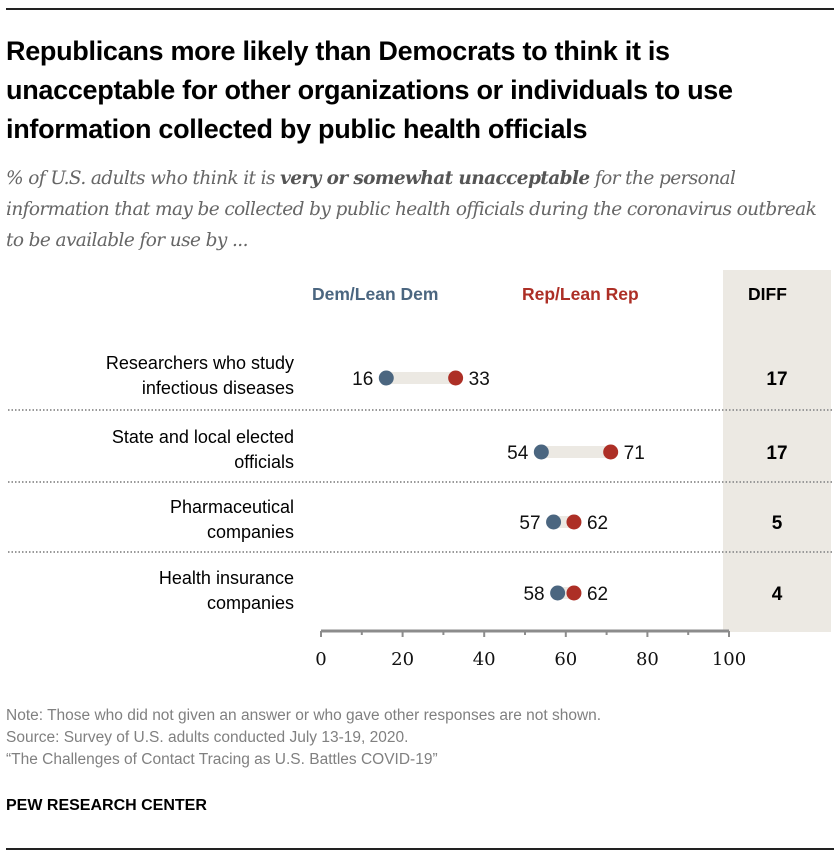  Describe the element at coordinates (777, 594) in the screenshot. I see `diff-value: 4` at that location.